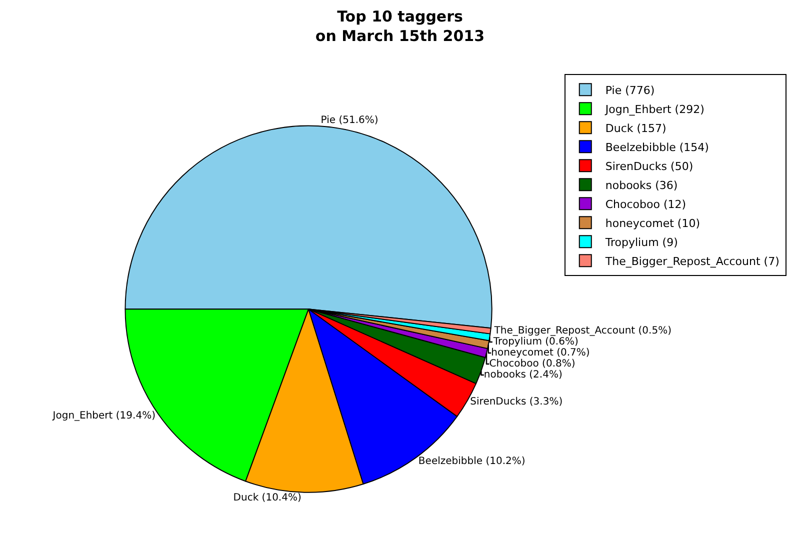  What do you see at coordinates (535, 342) in the screenshot?
I see `data-label: Tropylium (0.6%)` at bounding box center [535, 342].